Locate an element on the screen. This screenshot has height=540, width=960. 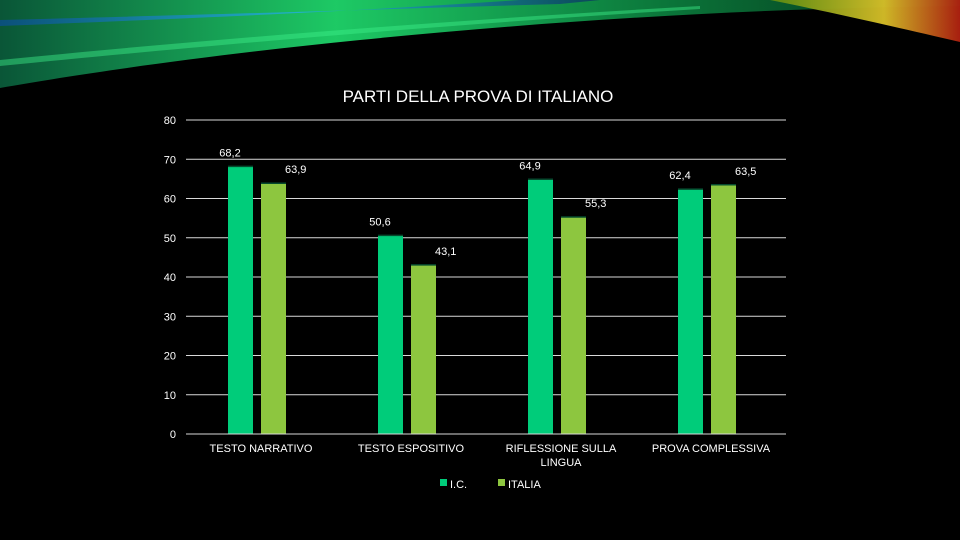
y-axis: 0 10 20 30 40 50 60 70 80 is located at coordinates (170, 278).